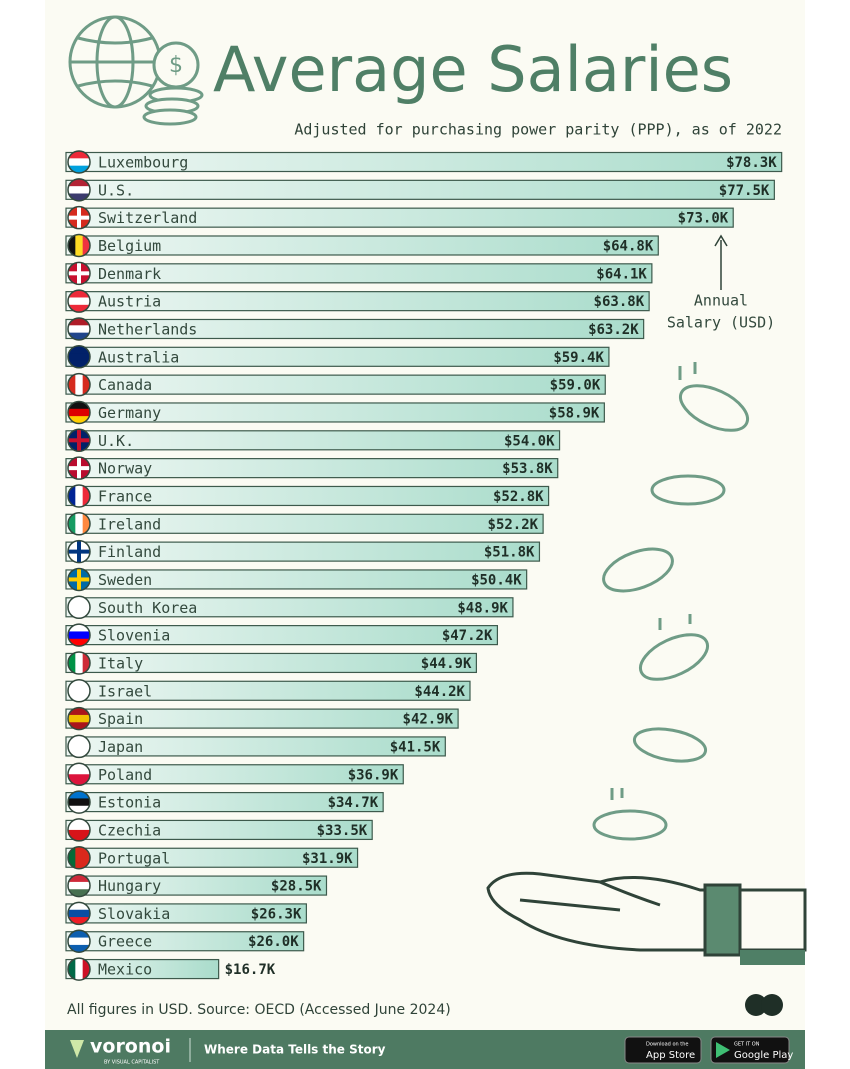  What do you see at coordinates (129, 886) in the screenshot?
I see `category-label: Hungary` at bounding box center [129, 886].